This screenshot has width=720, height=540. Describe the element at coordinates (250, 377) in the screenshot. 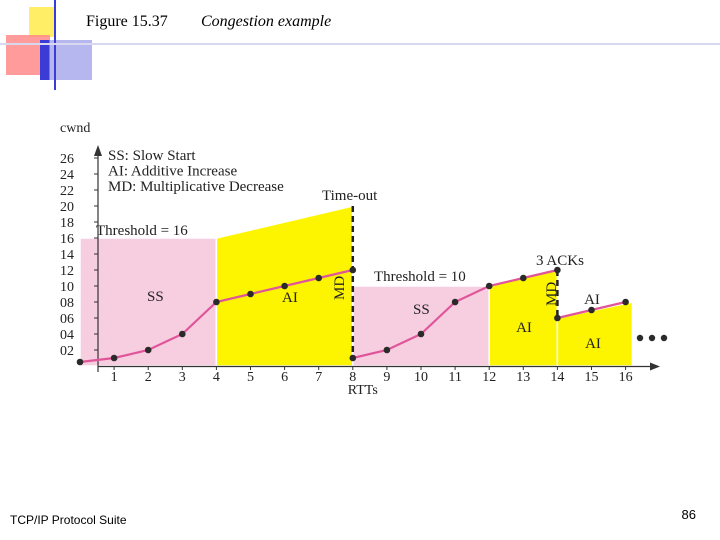

I see `x-tick-label: 5` at that location.